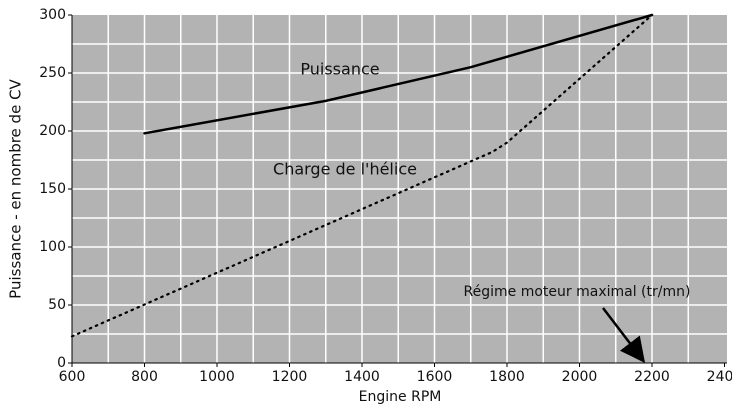 The height and width of the screenshot is (411, 732). I want to click on y-tick-label: 50, so click(57, 305).